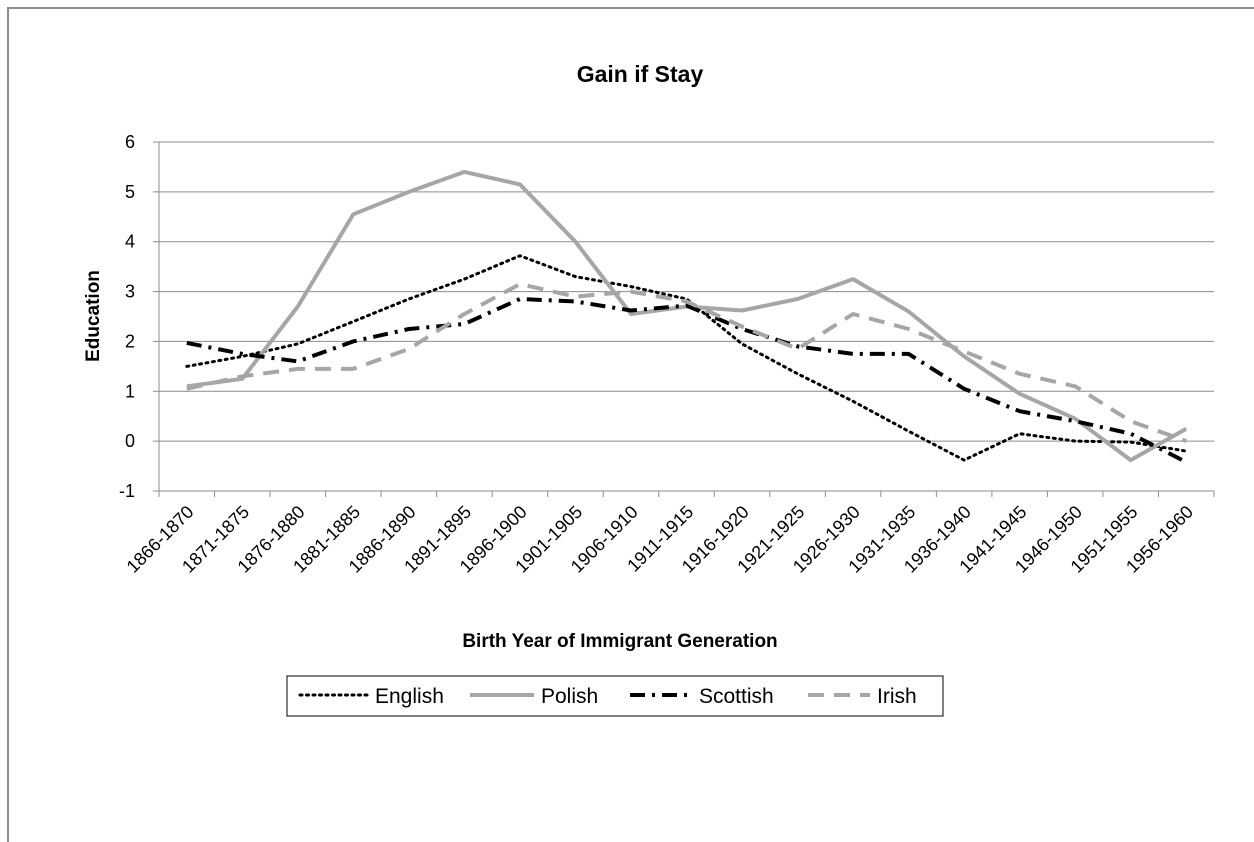 This screenshot has width=1254, height=842. Describe the element at coordinates (897, 696) in the screenshot. I see `legend-label-irish: Irish` at that location.